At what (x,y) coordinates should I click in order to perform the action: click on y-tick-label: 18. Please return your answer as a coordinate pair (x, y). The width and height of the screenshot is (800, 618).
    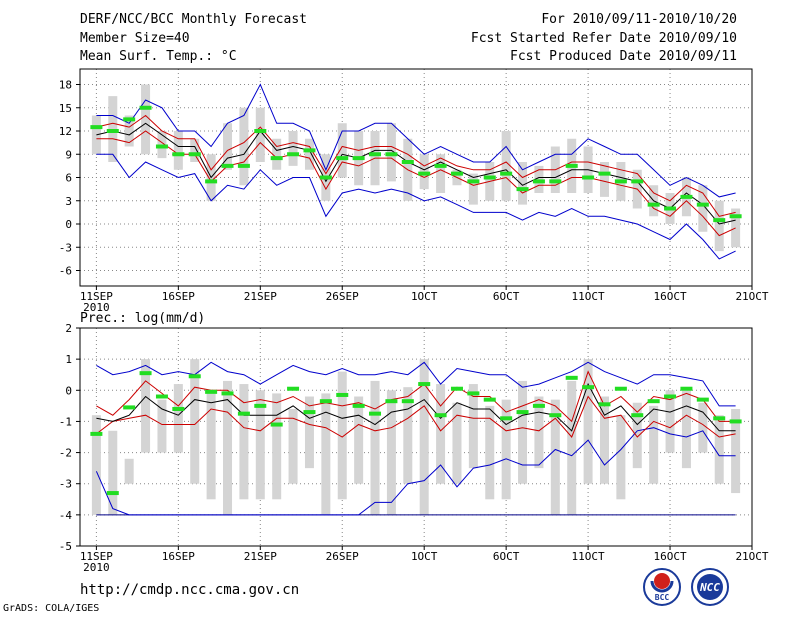
    Looking at the image, I should click on (65, 85).